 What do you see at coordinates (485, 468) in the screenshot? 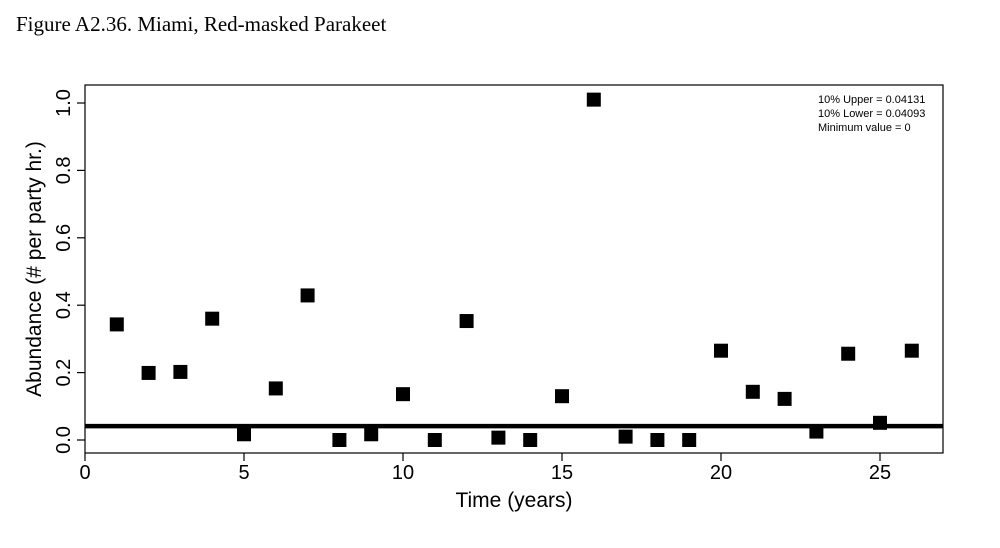
I see `x-axis: 0 5 10 15 20 25` at bounding box center [485, 468].